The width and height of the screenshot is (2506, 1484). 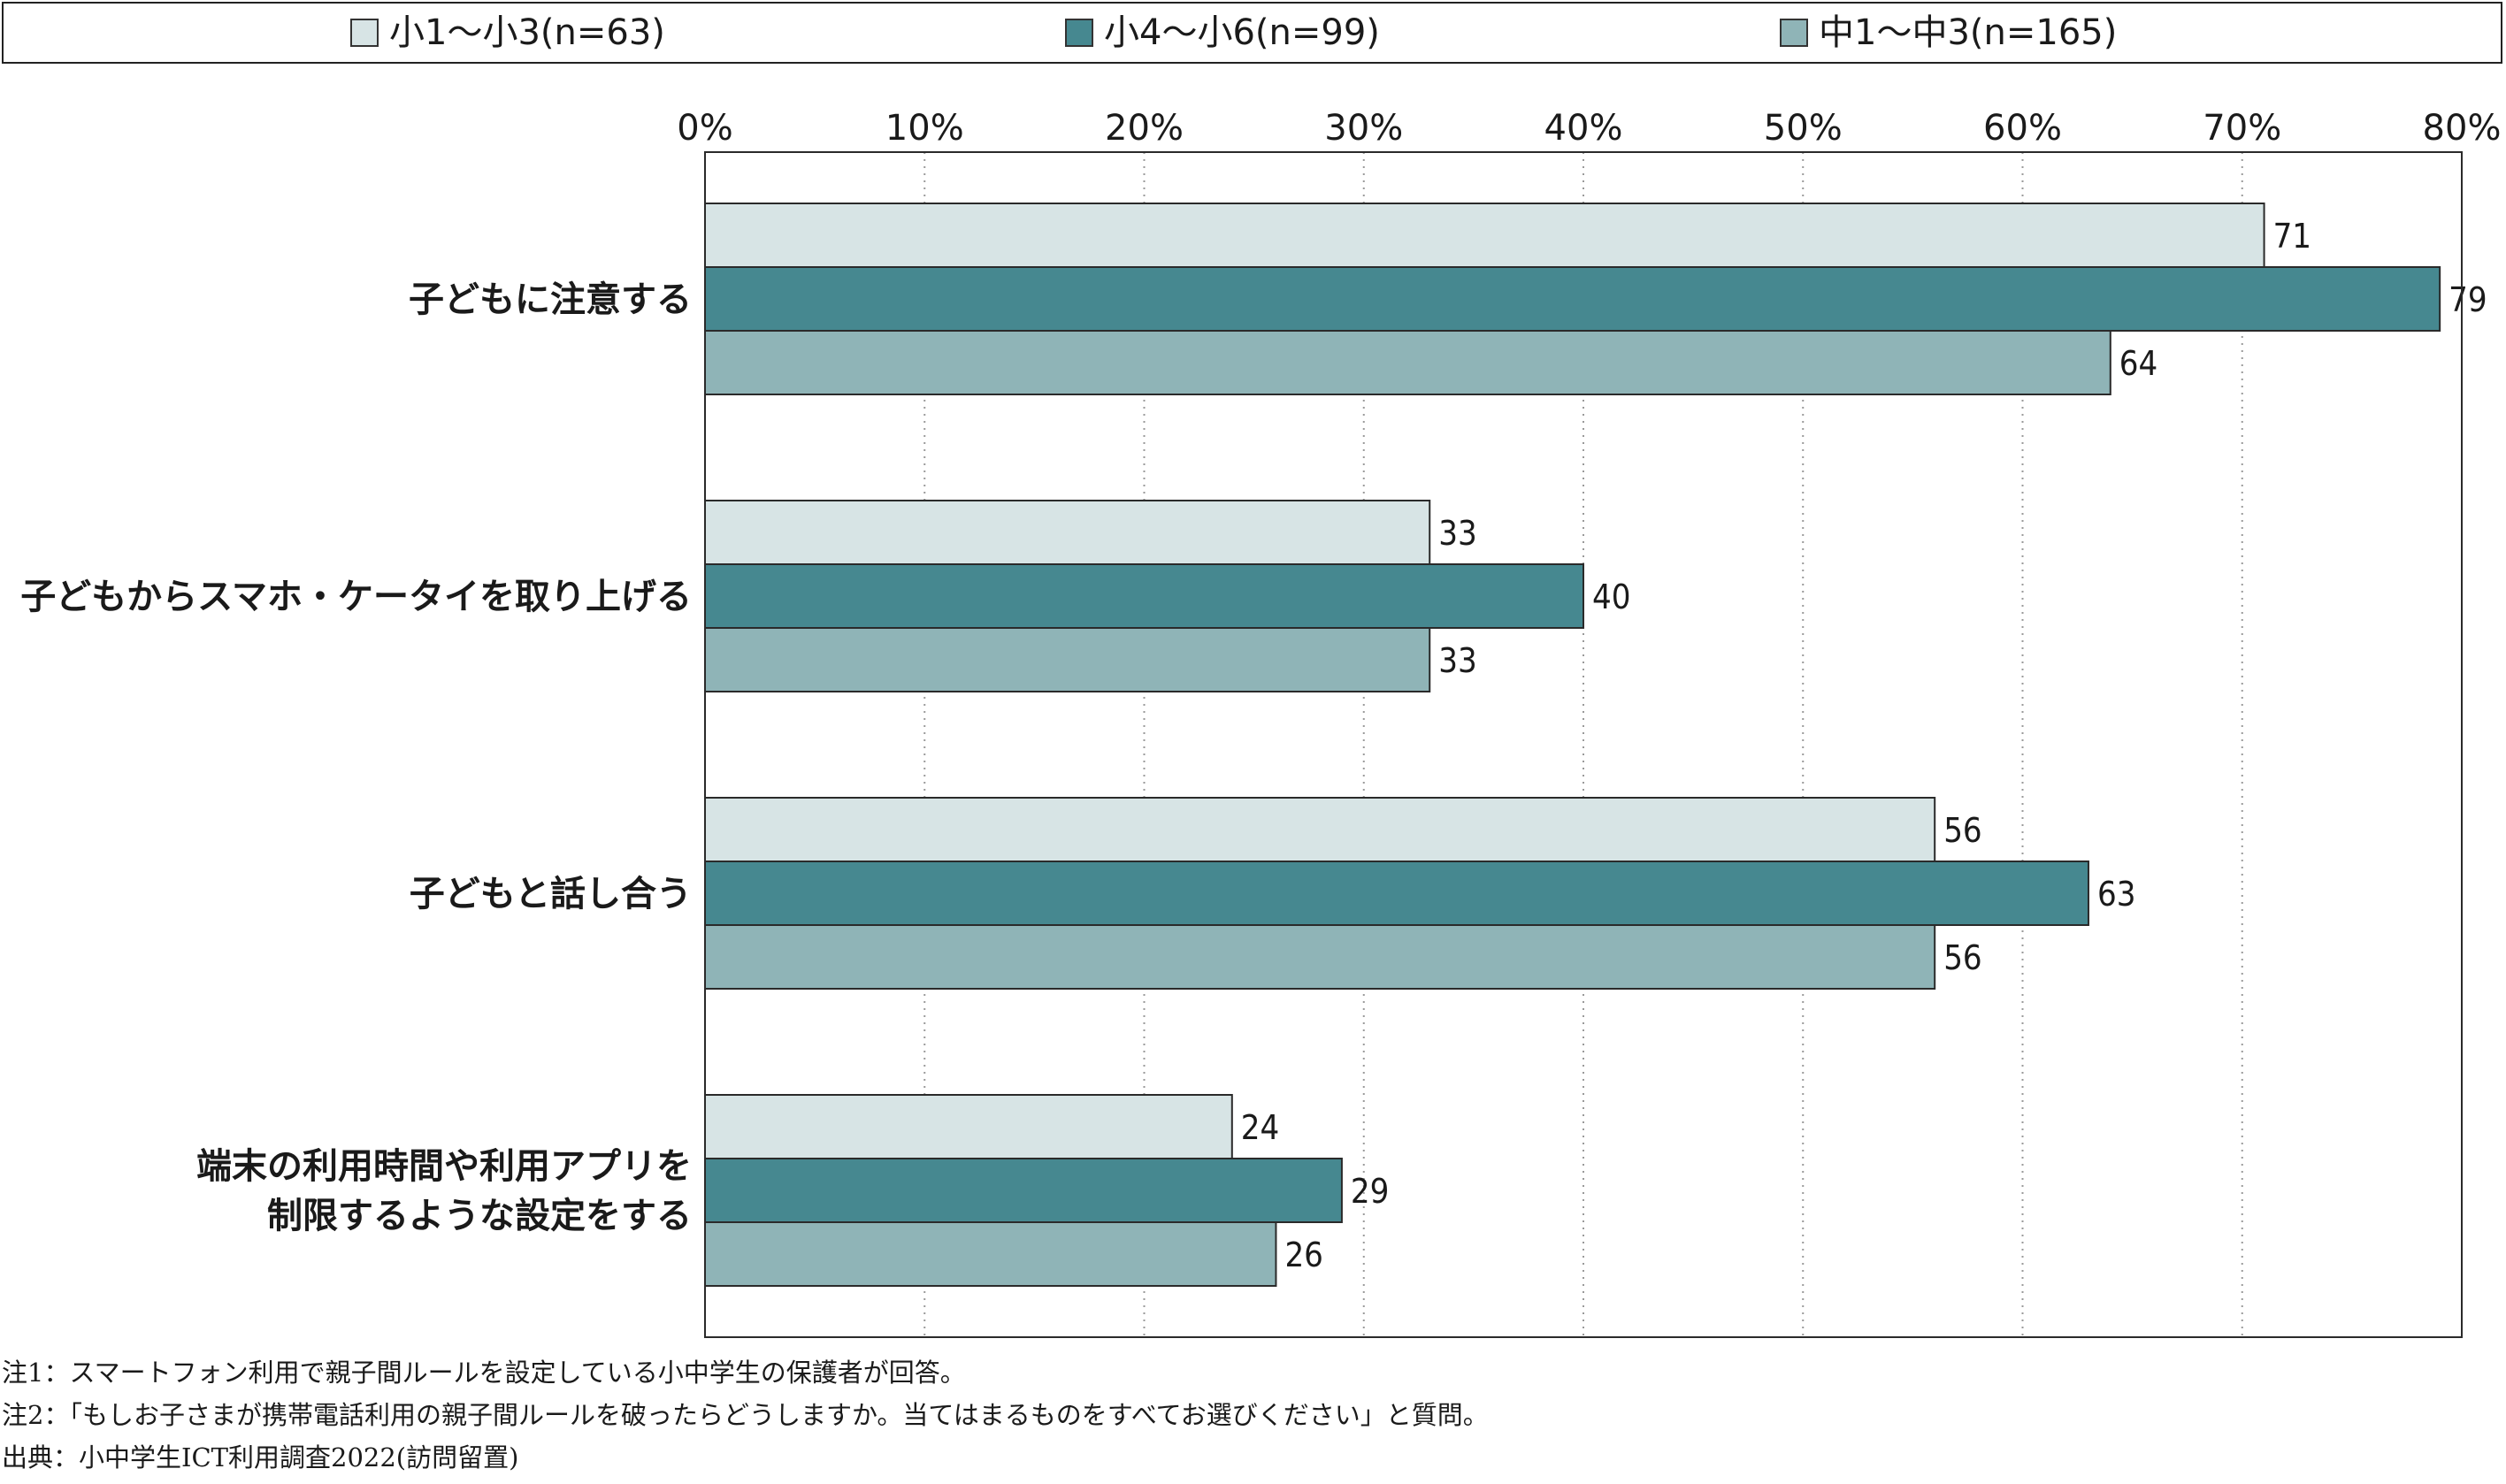 What do you see at coordinates (1261, 1127) in the screenshot?
I see `data-label: 24` at bounding box center [1261, 1127].